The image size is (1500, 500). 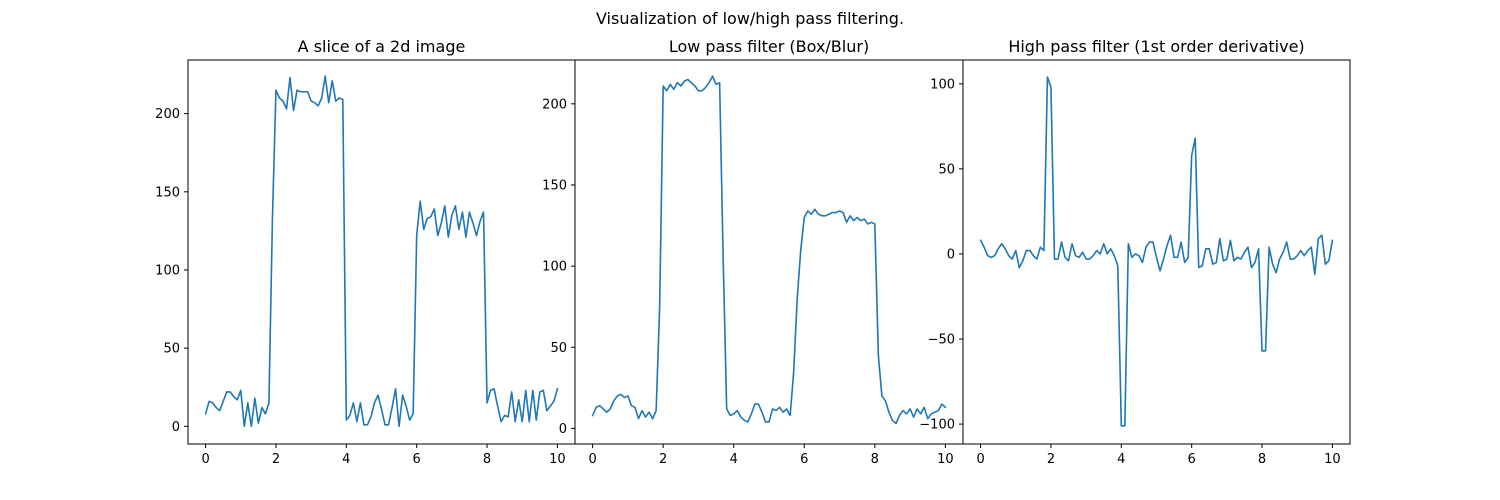 I want to click on panel-highpass-y-tick-label: 100, so click(x=942, y=84).